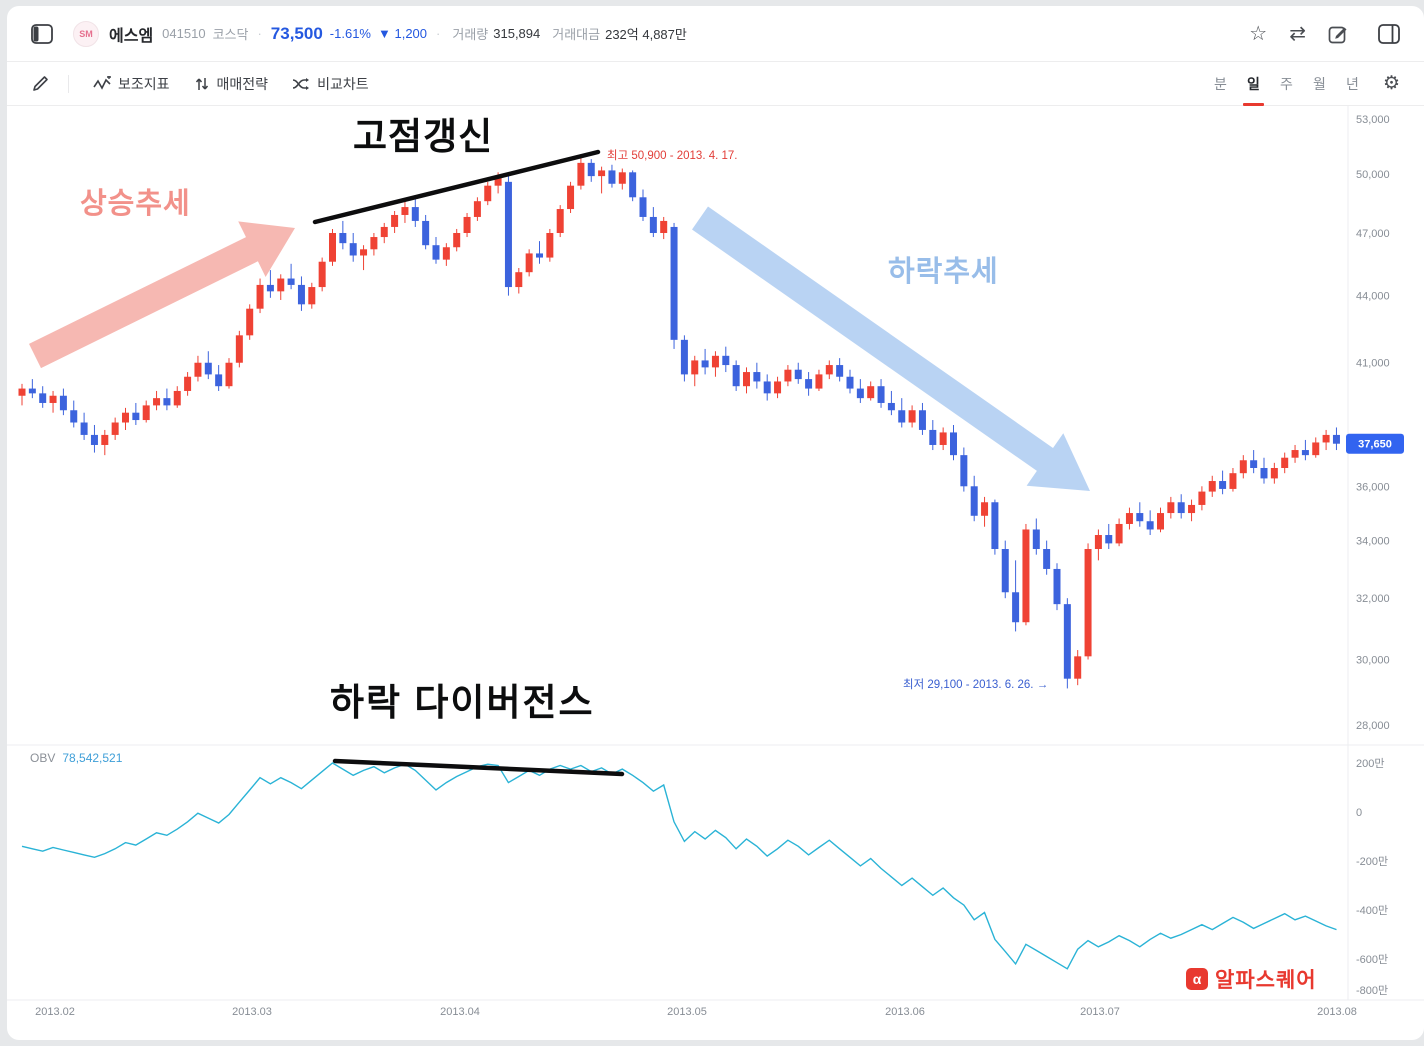  I want to click on tab-period-year: 년, so click(1352, 84).